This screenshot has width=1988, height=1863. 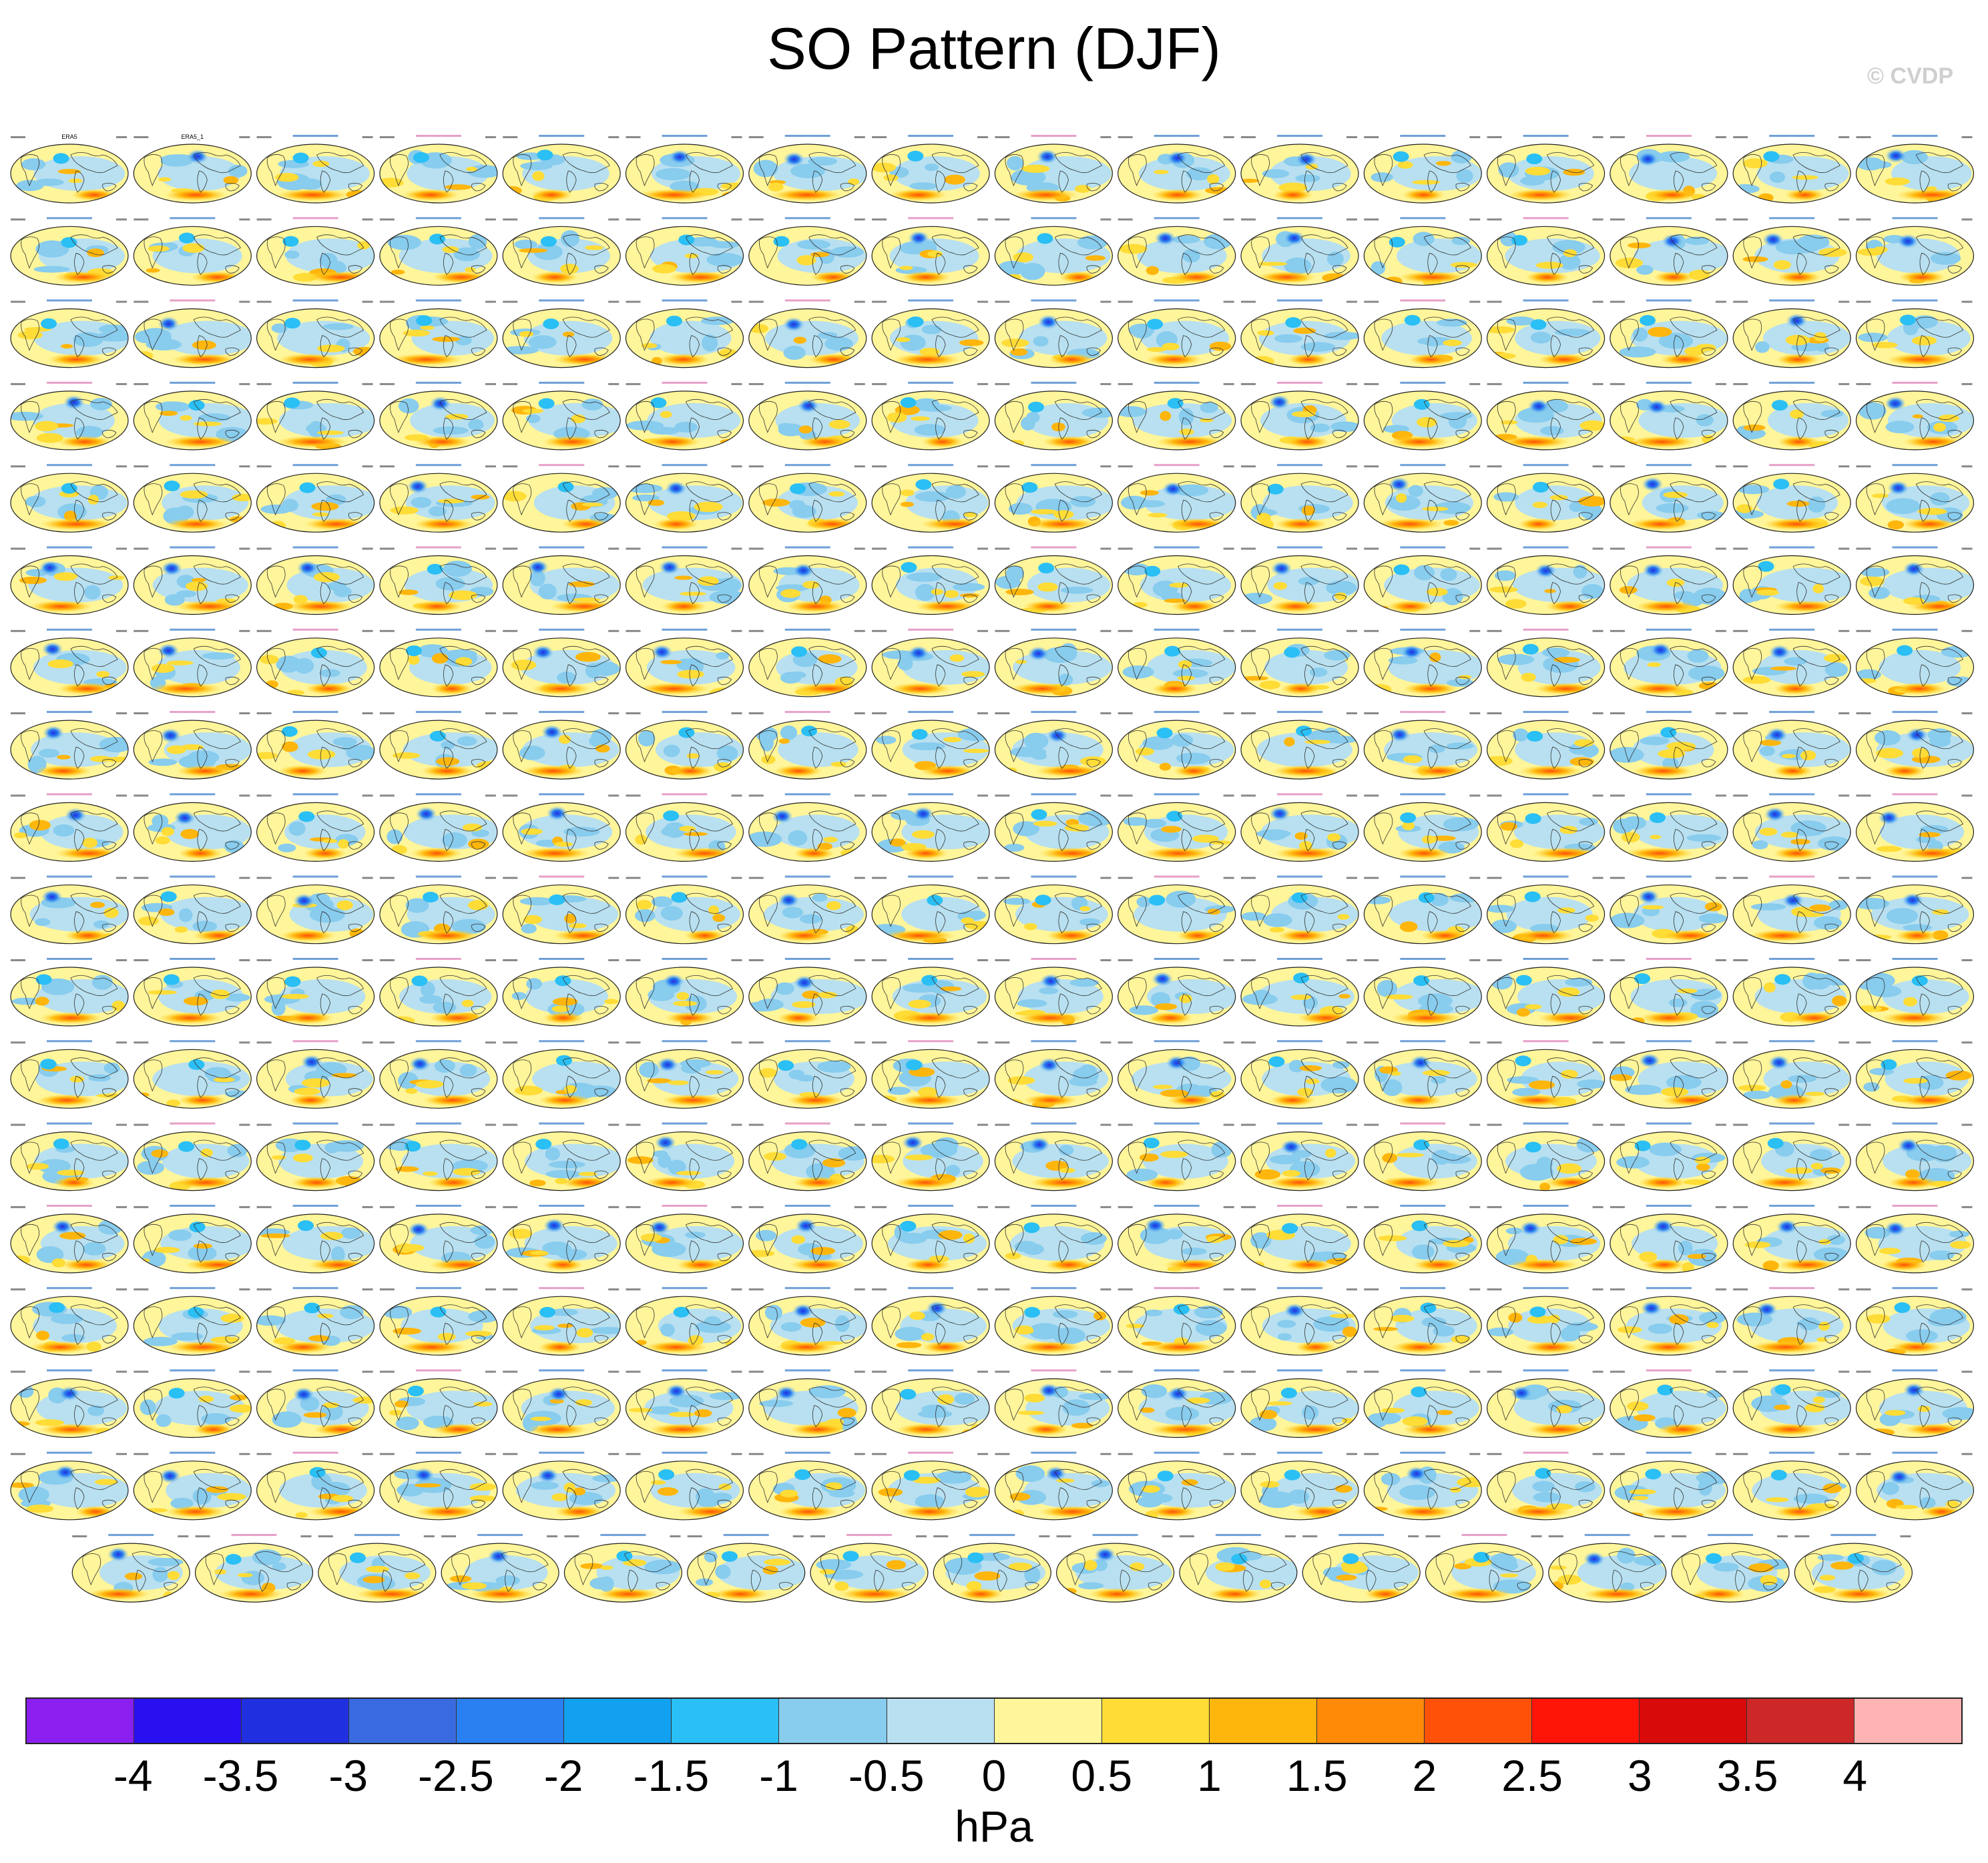 I want to click on colorbar-units: hPa, so click(x=994, y=1826).